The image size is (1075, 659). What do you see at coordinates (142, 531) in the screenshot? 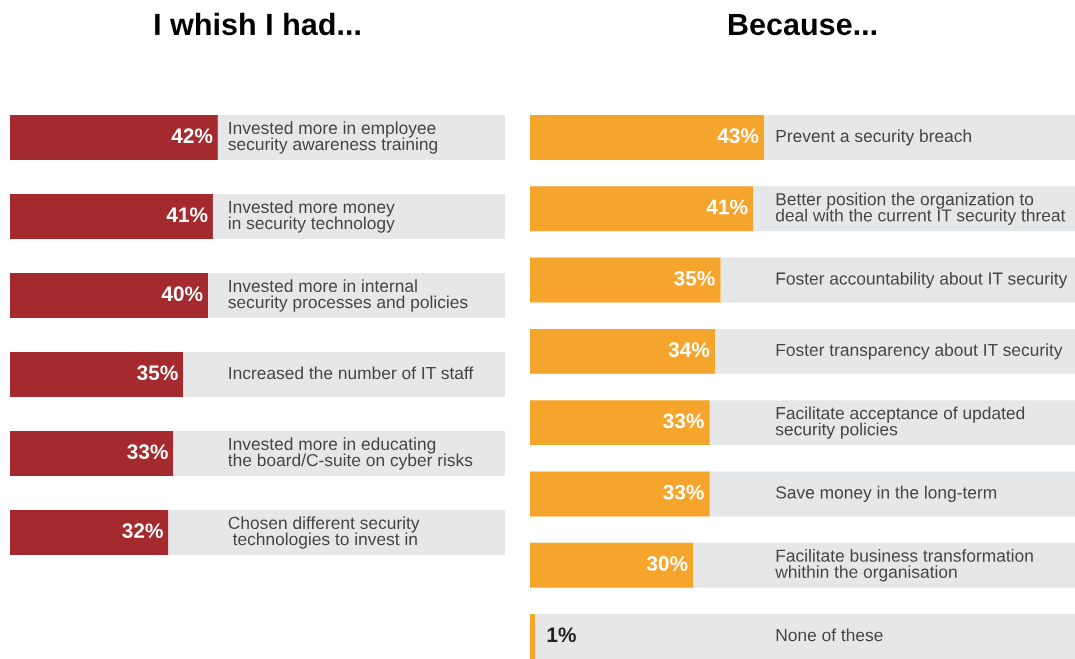
I see `data-label: 32%` at bounding box center [142, 531].